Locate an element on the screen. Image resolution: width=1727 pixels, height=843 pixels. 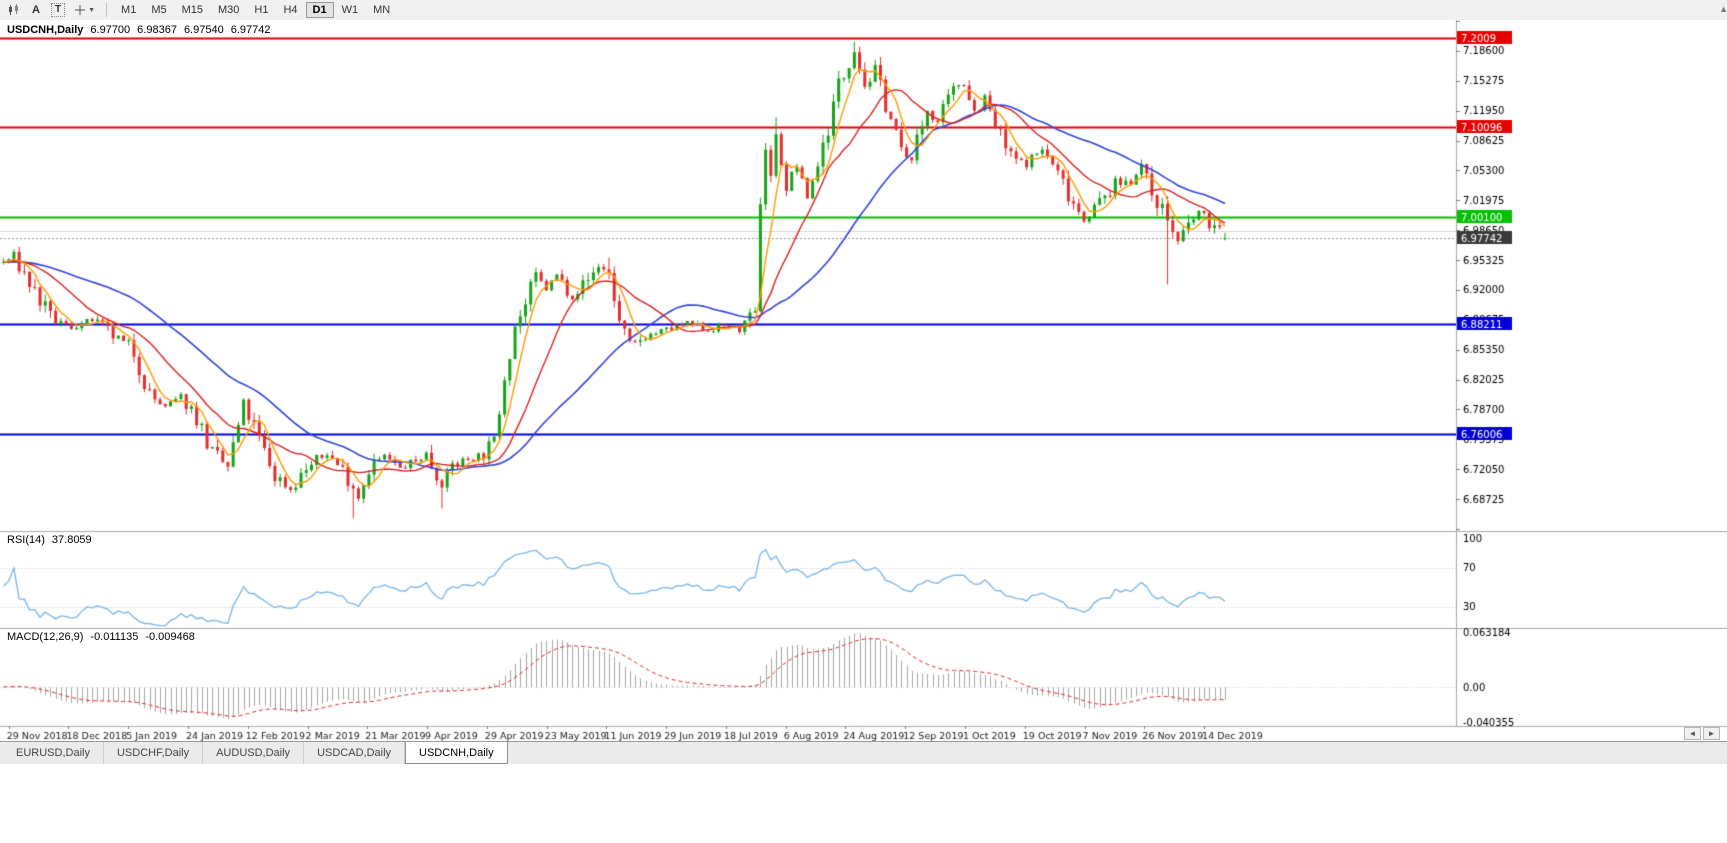
chevron-down-icon: ▼ is located at coordinates (92, 10).